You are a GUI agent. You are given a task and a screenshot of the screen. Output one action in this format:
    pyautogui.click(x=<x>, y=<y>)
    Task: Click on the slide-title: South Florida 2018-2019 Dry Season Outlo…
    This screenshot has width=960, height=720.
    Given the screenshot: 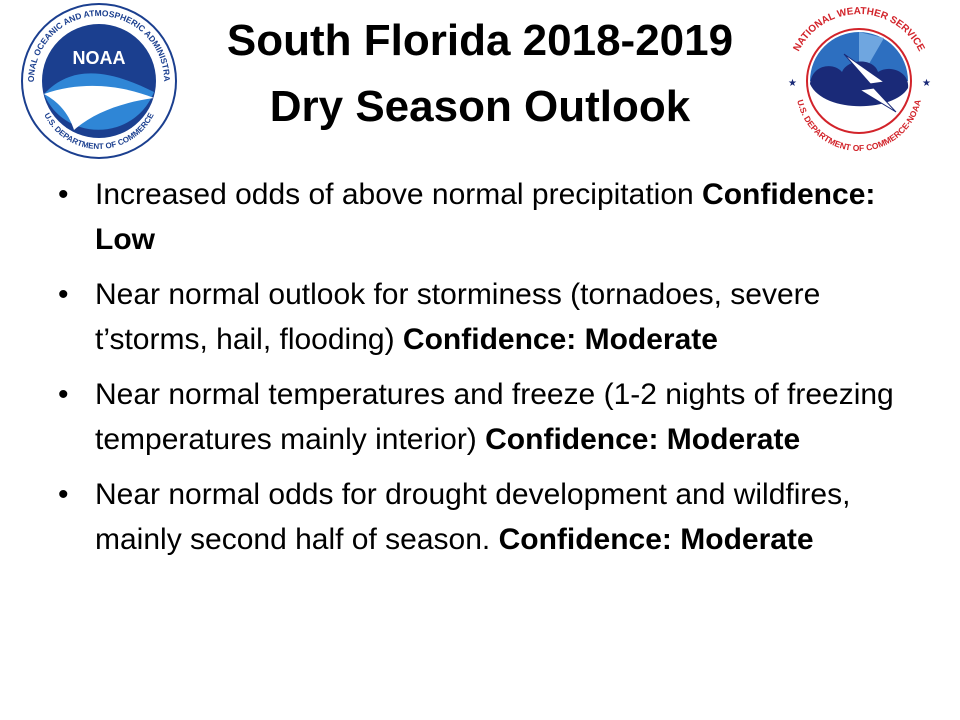 What is the action you would take?
    pyautogui.click(x=480, y=74)
    